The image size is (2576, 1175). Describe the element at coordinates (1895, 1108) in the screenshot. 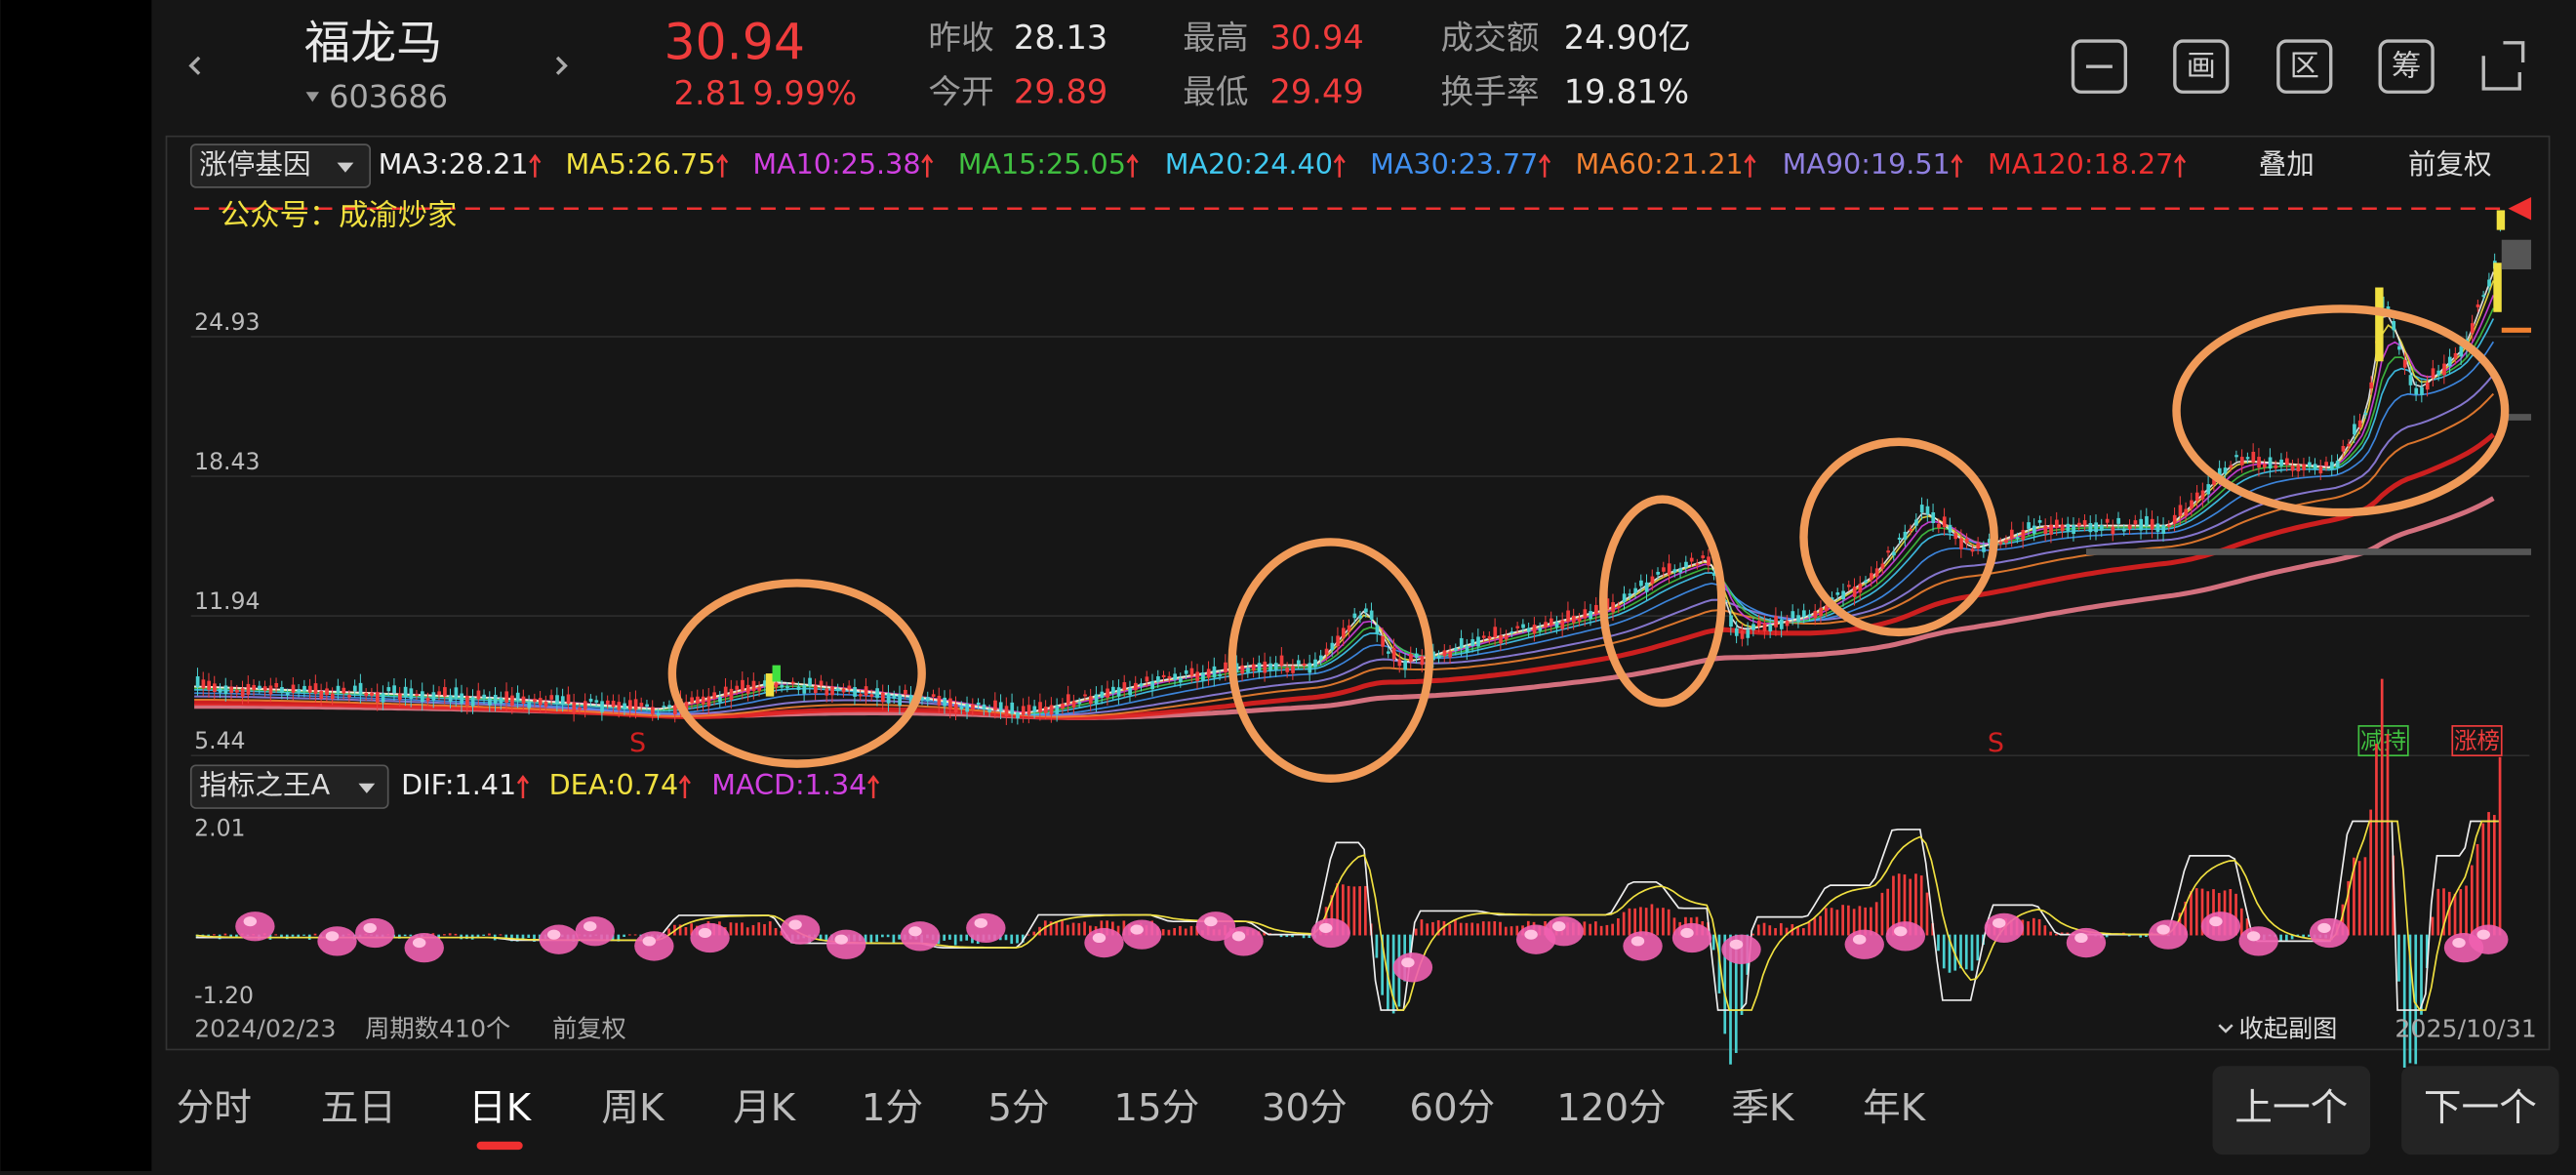

I see `period-tab: 年K` at that location.